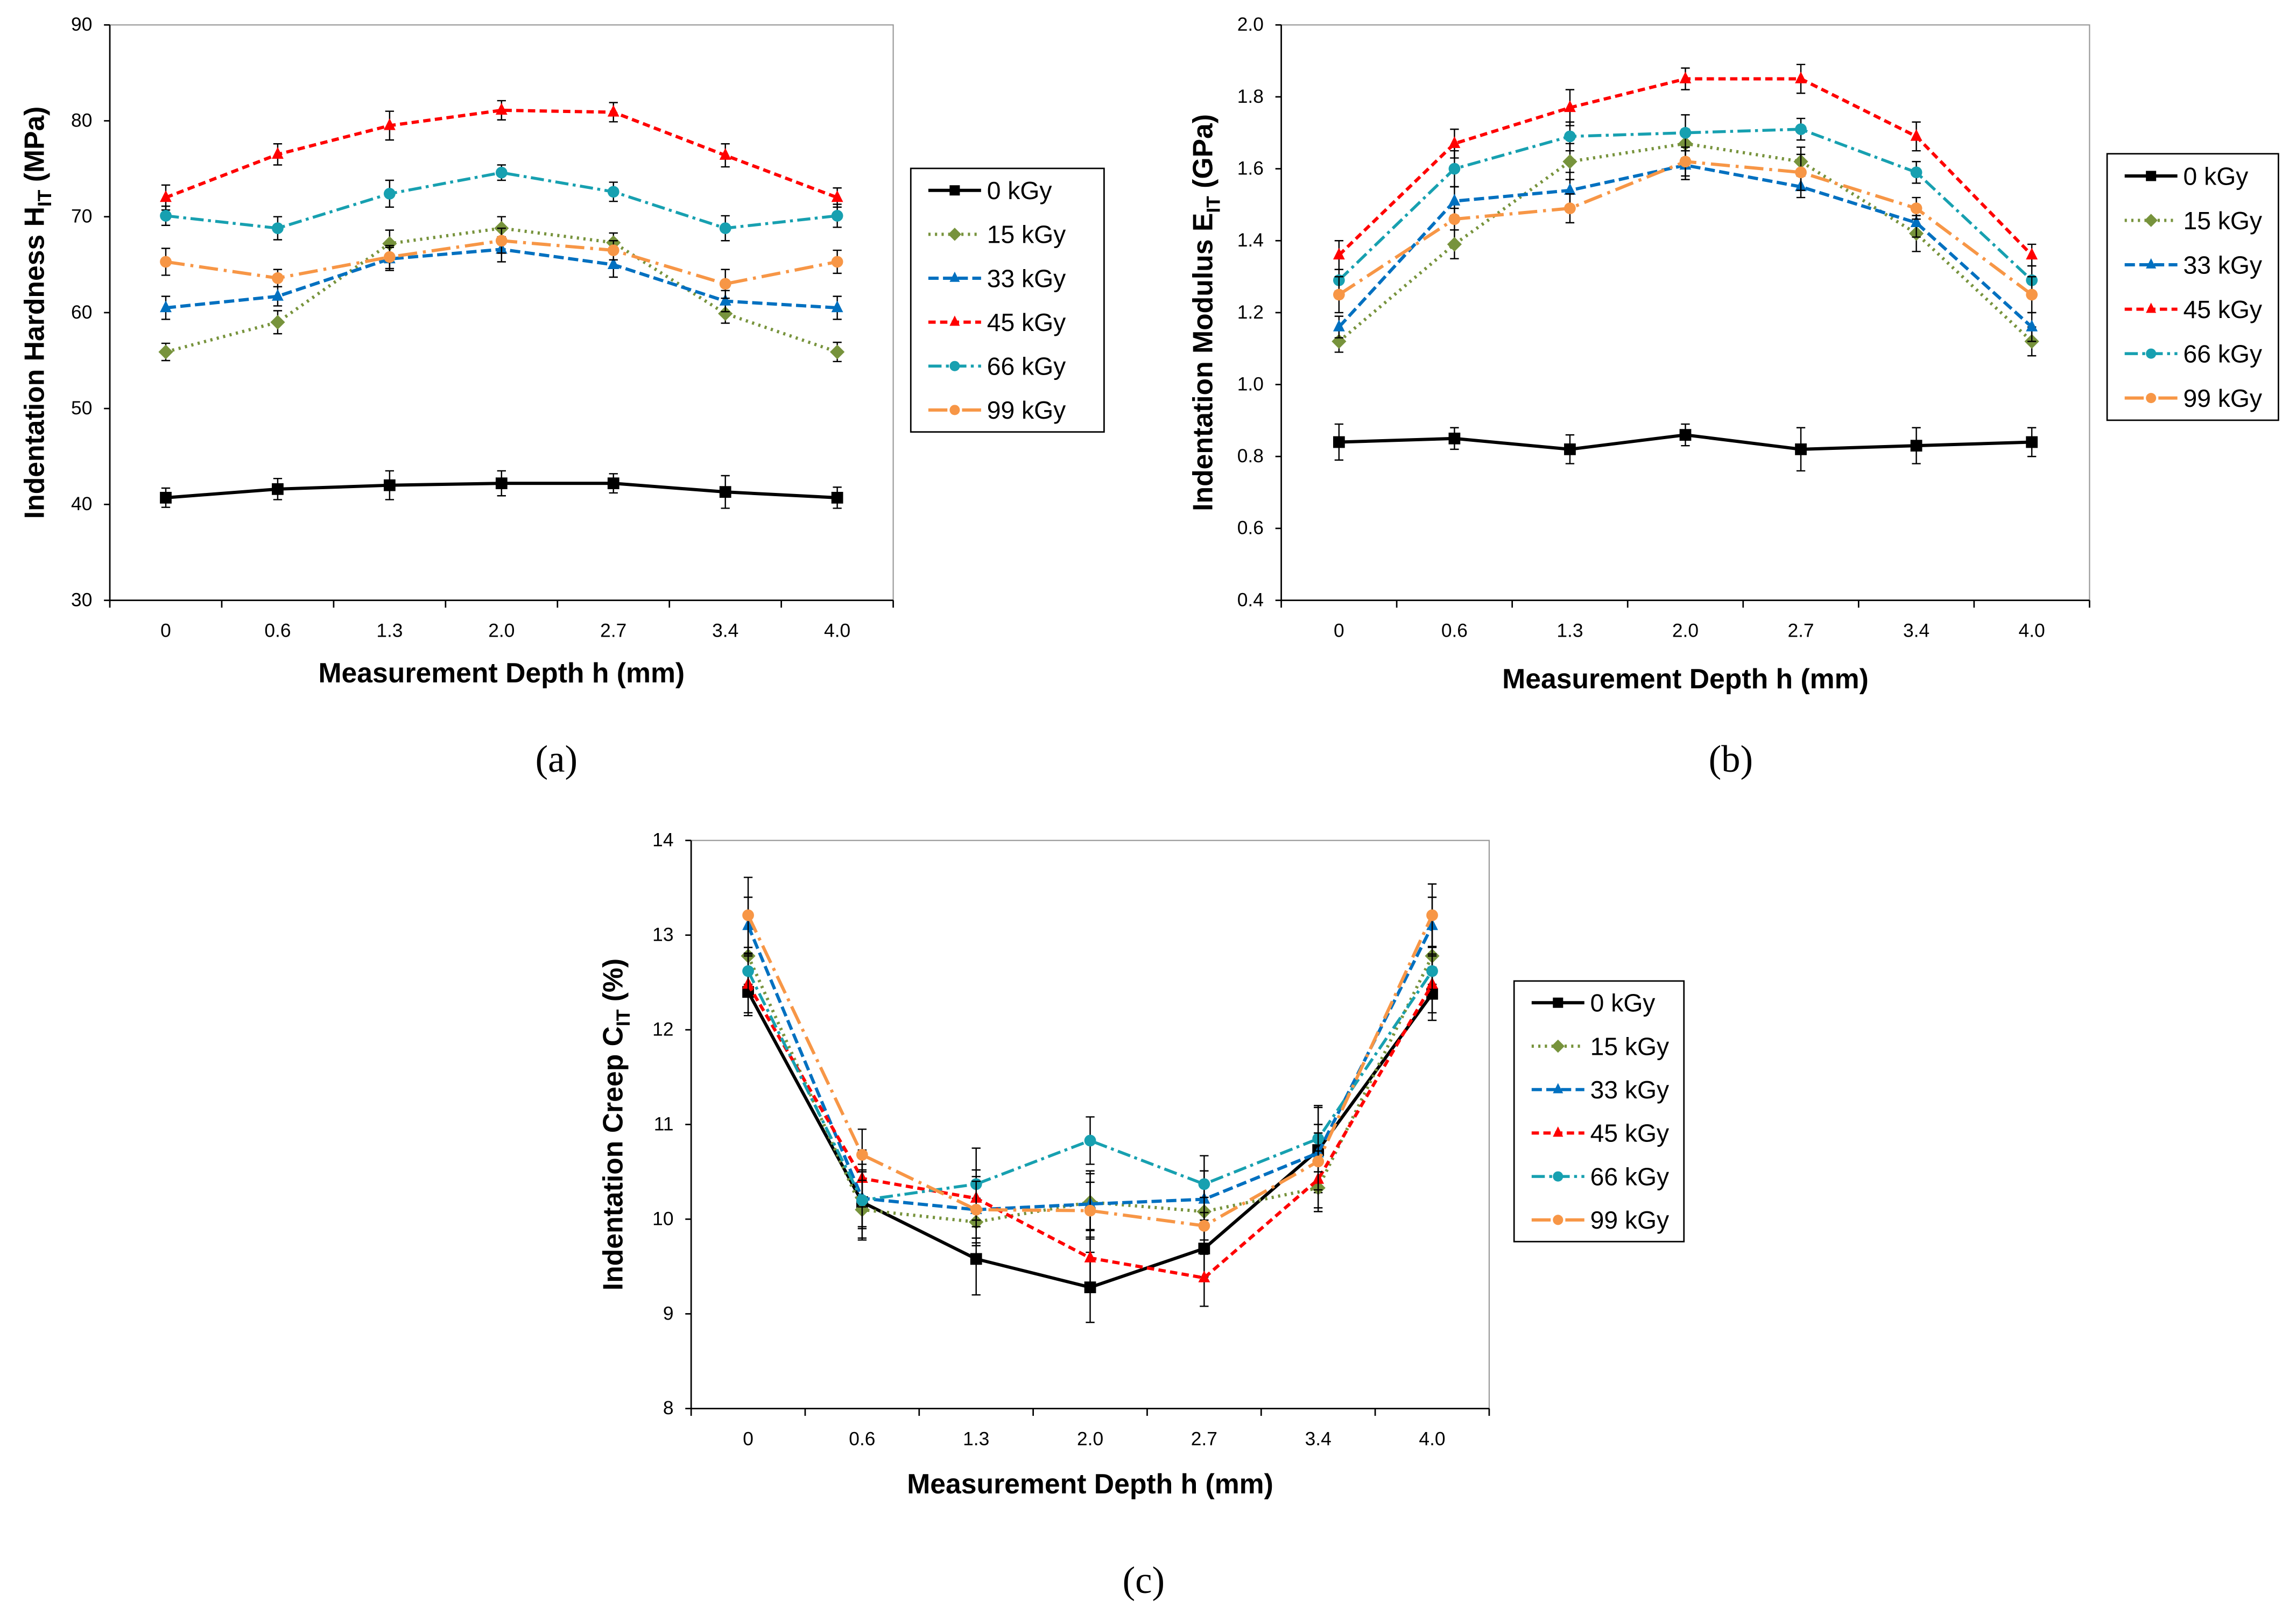 The width and height of the screenshot is (2296, 1615). What do you see at coordinates (1916, 631) in the screenshot?
I see `x-tick-label: 3.4` at bounding box center [1916, 631].